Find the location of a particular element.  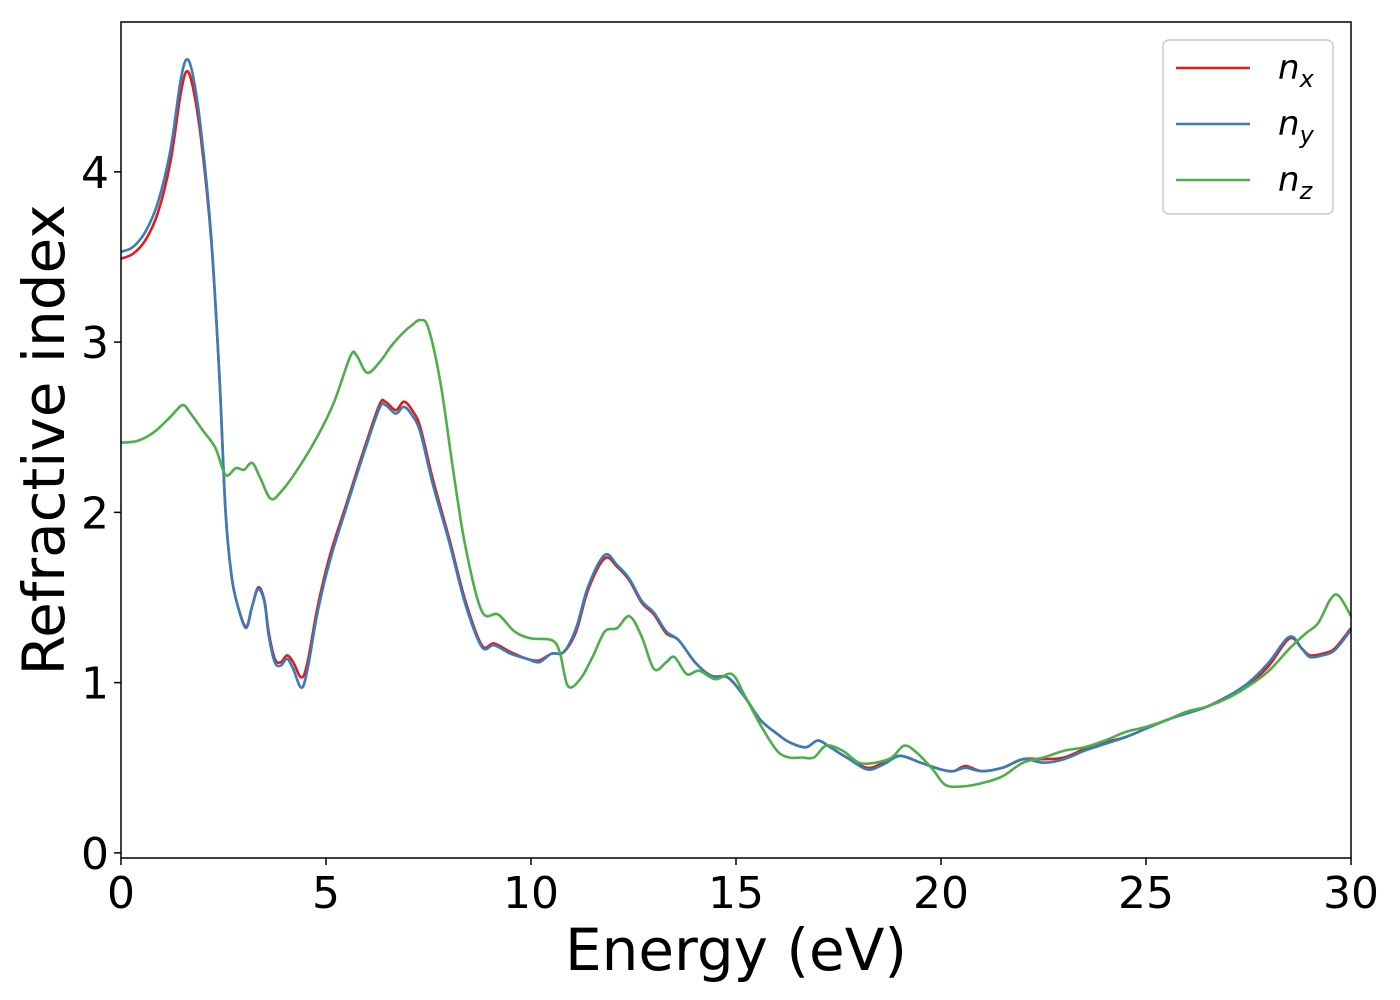

x-tick-label: 15 is located at coordinates (736, 893).